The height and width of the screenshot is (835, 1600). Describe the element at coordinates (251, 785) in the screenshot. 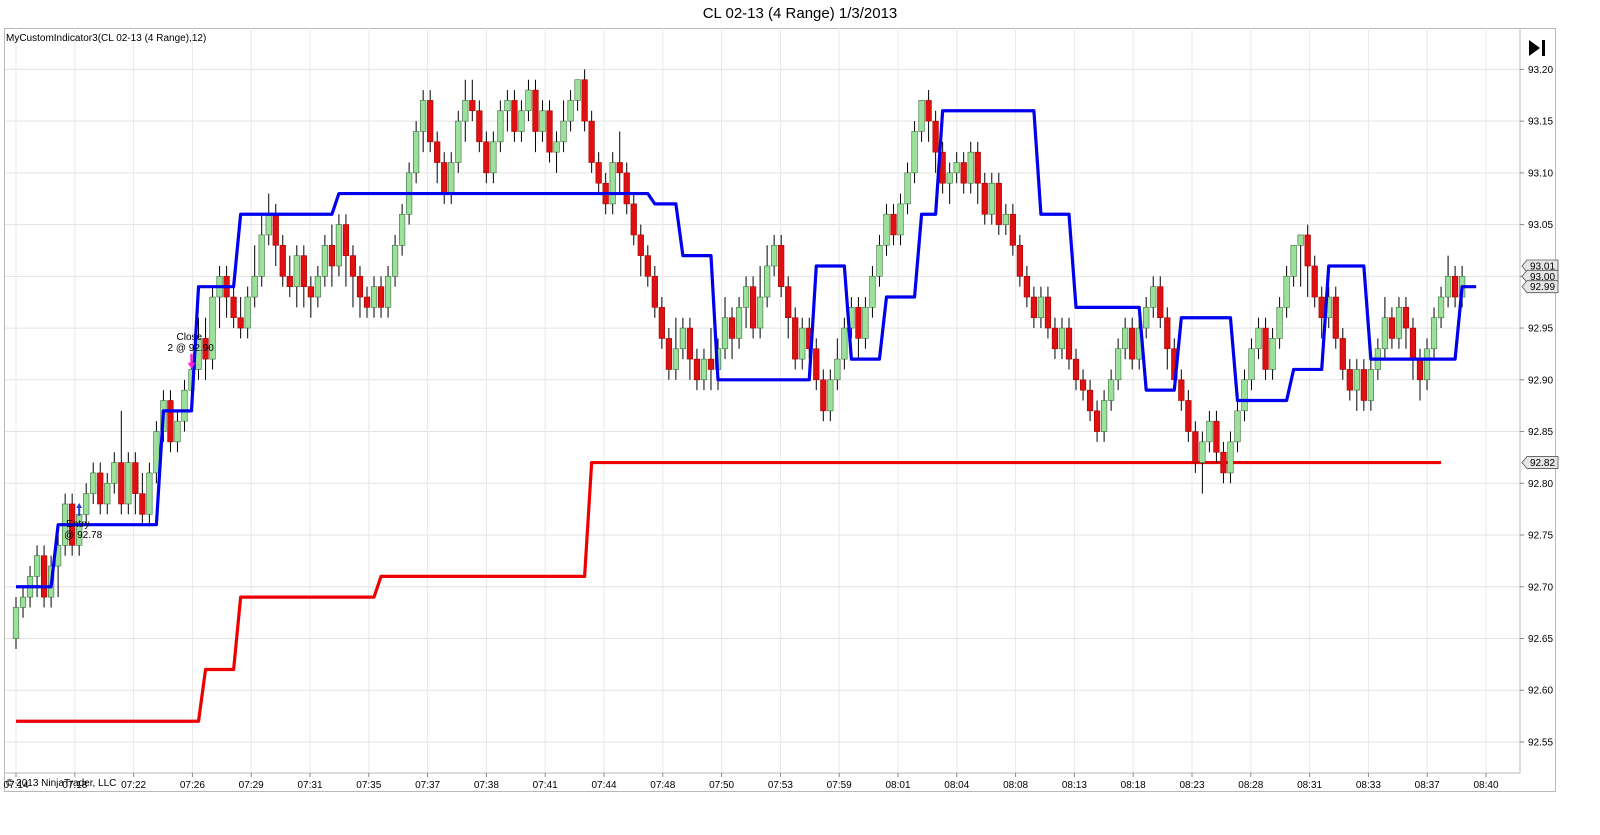

I see `x-tick-label: 07:29` at that location.